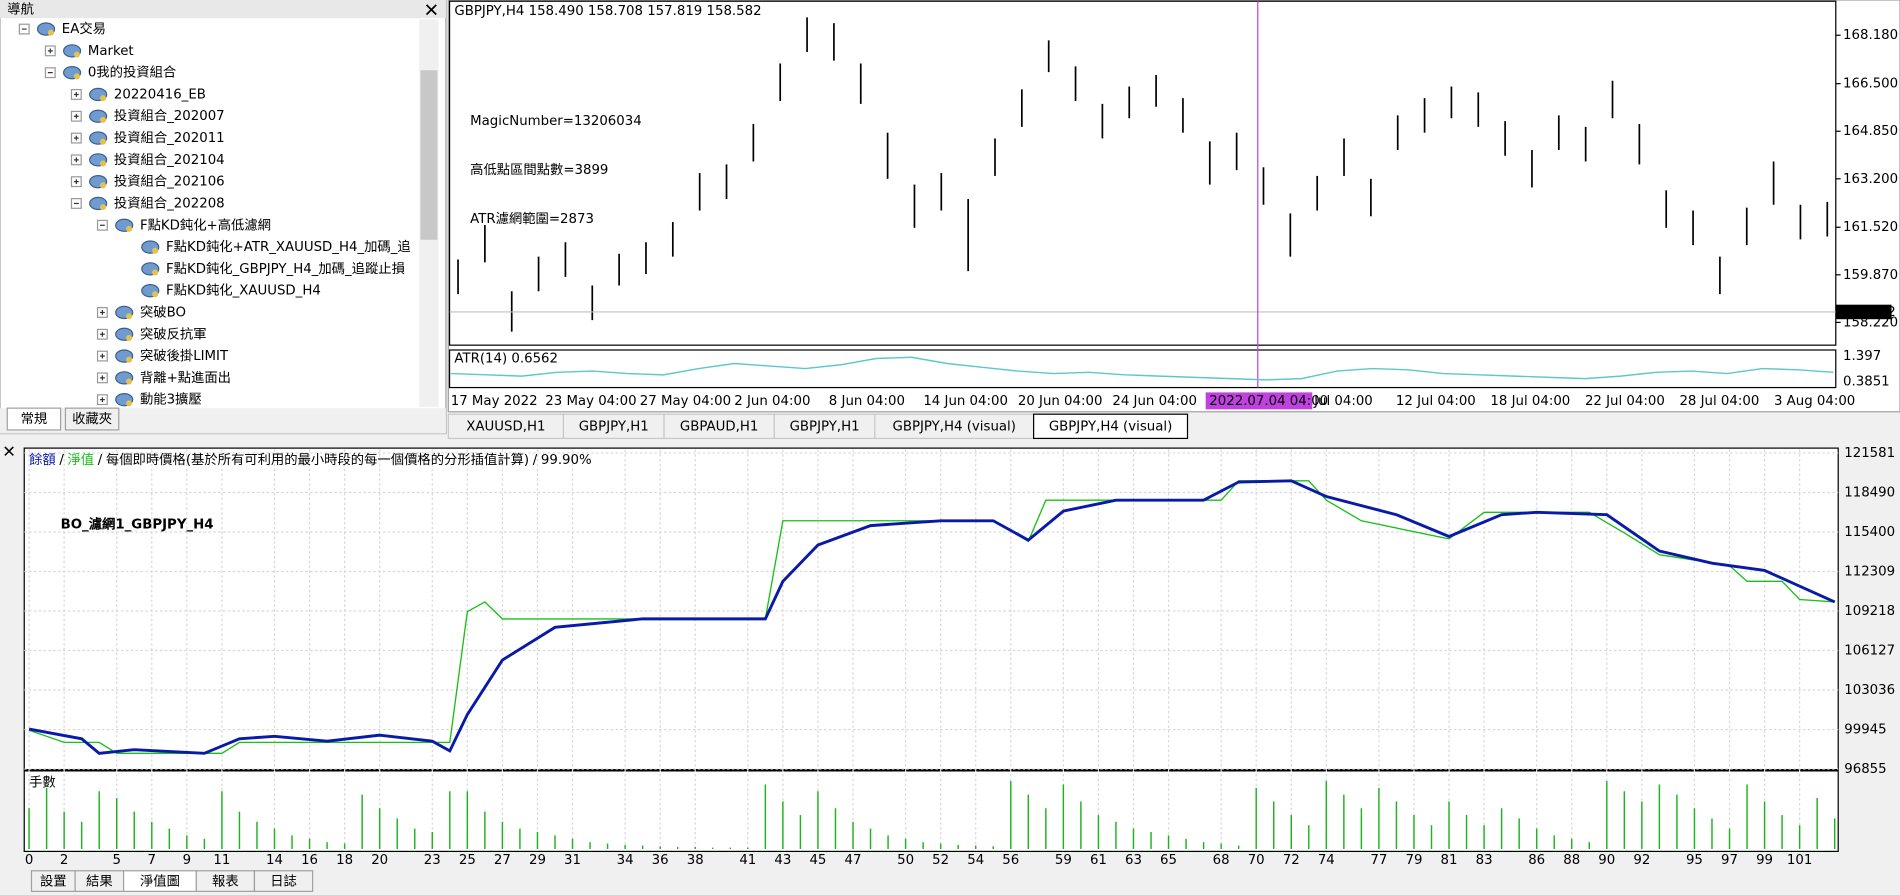  What do you see at coordinates (42, 459) in the screenshot?
I see `legend-entry: 餘額` at bounding box center [42, 459].